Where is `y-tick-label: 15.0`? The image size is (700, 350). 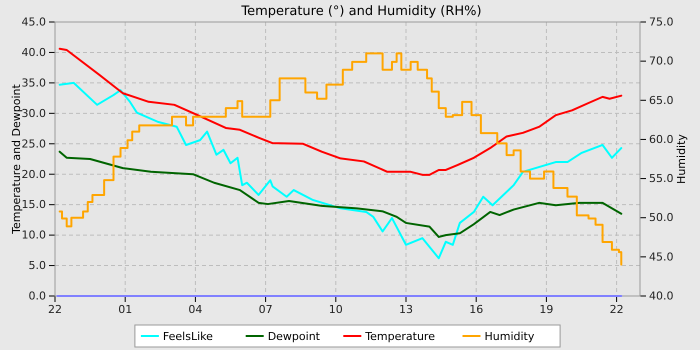 y-tick-label: 15.0 is located at coordinates (34, 205).